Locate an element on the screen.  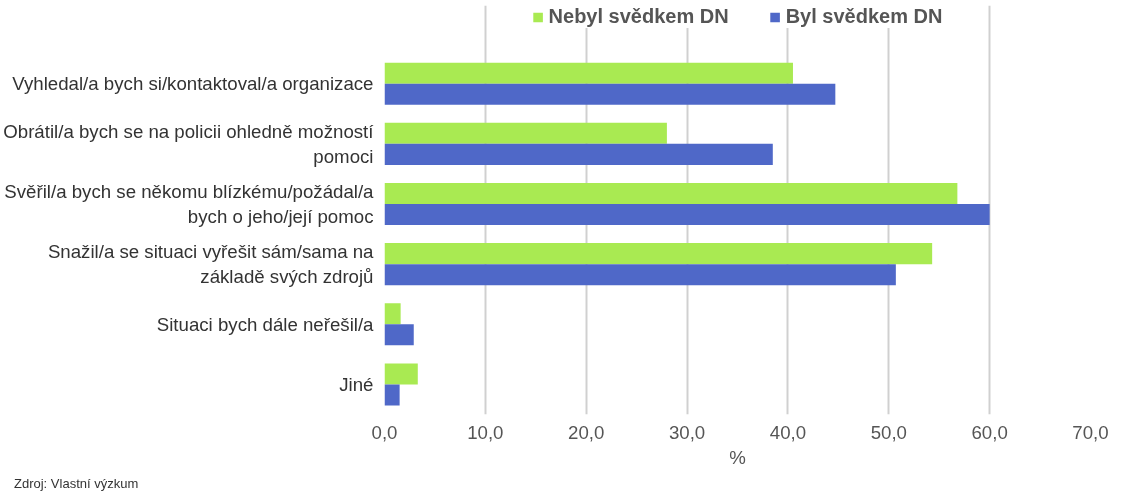
legend-label: Byl svědkem DN is located at coordinates (864, 16).